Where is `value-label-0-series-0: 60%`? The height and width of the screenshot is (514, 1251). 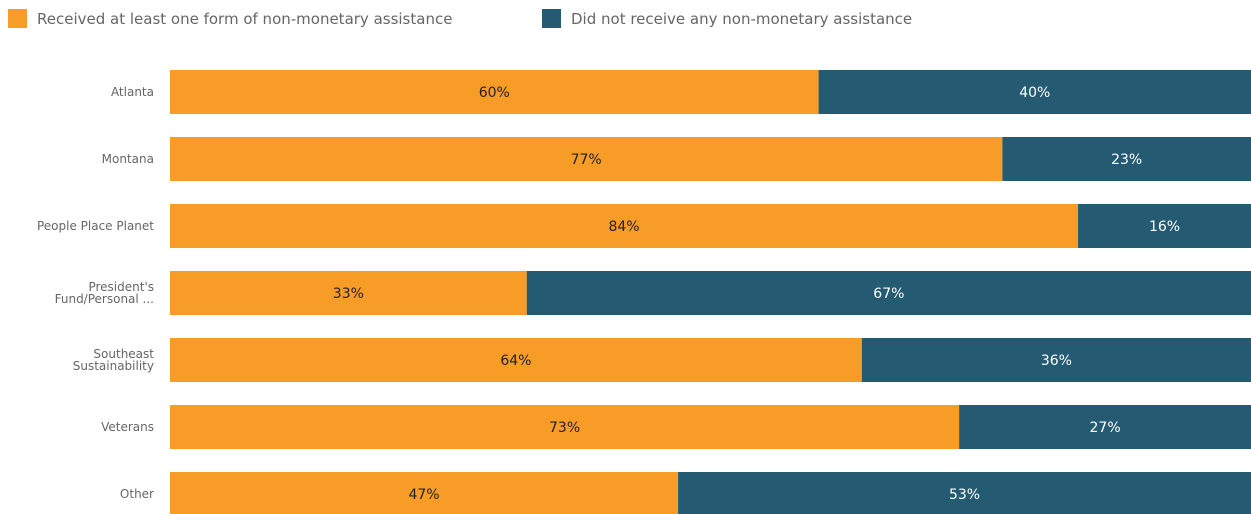
value-label-0-series-0: 60% is located at coordinates (494, 93).